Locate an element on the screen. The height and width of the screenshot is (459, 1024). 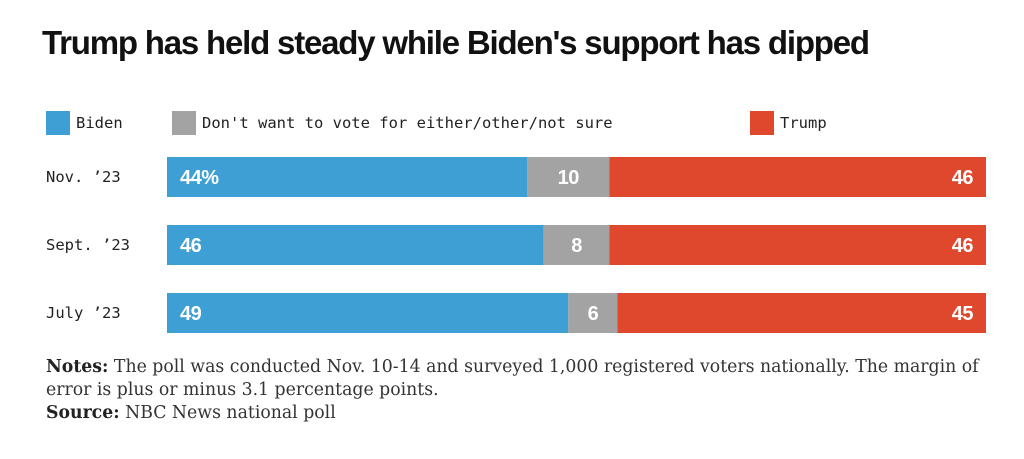
data-label-trump-sept-23: 46 is located at coordinates (963, 246).